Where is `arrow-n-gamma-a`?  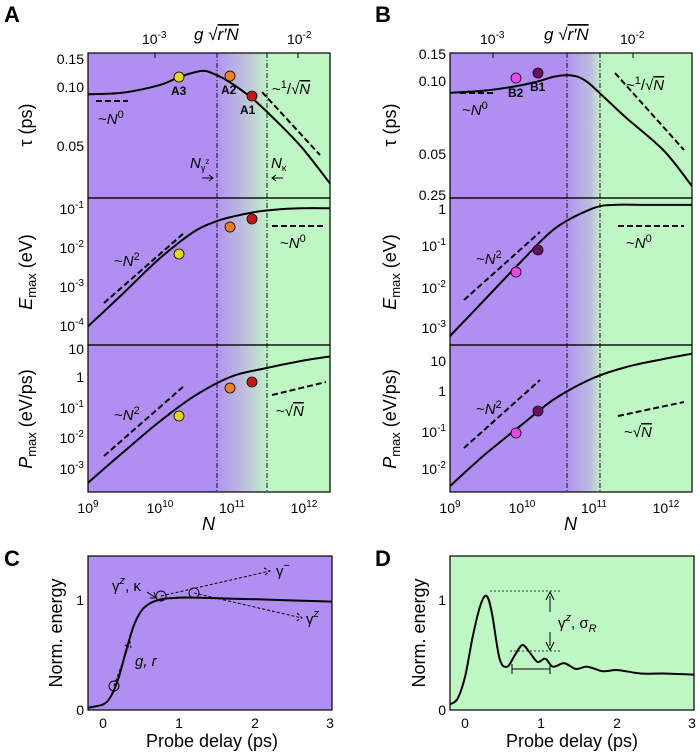 arrow-n-gamma-a is located at coordinates (208, 178).